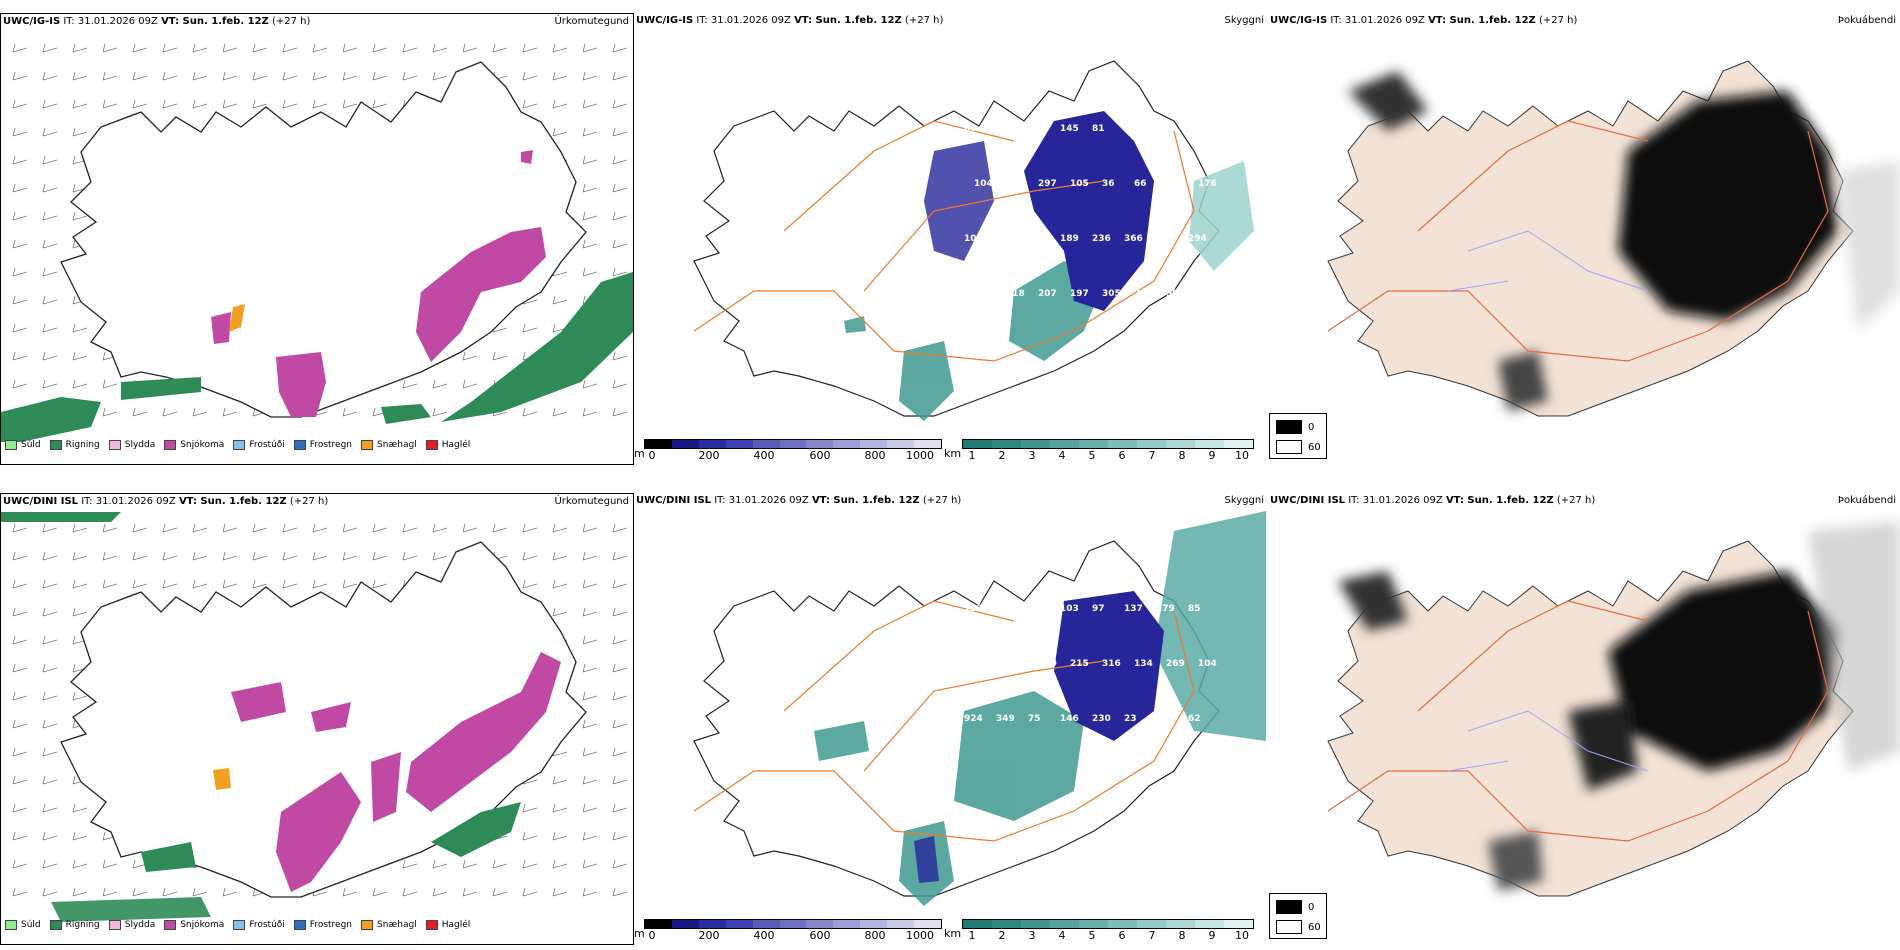 The height and width of the screenshot is (950, 1900). What do you see at coordinates (447, 445) in the screenshot?
I see `legend-item: Haglél` at bounding box center [447, 445].